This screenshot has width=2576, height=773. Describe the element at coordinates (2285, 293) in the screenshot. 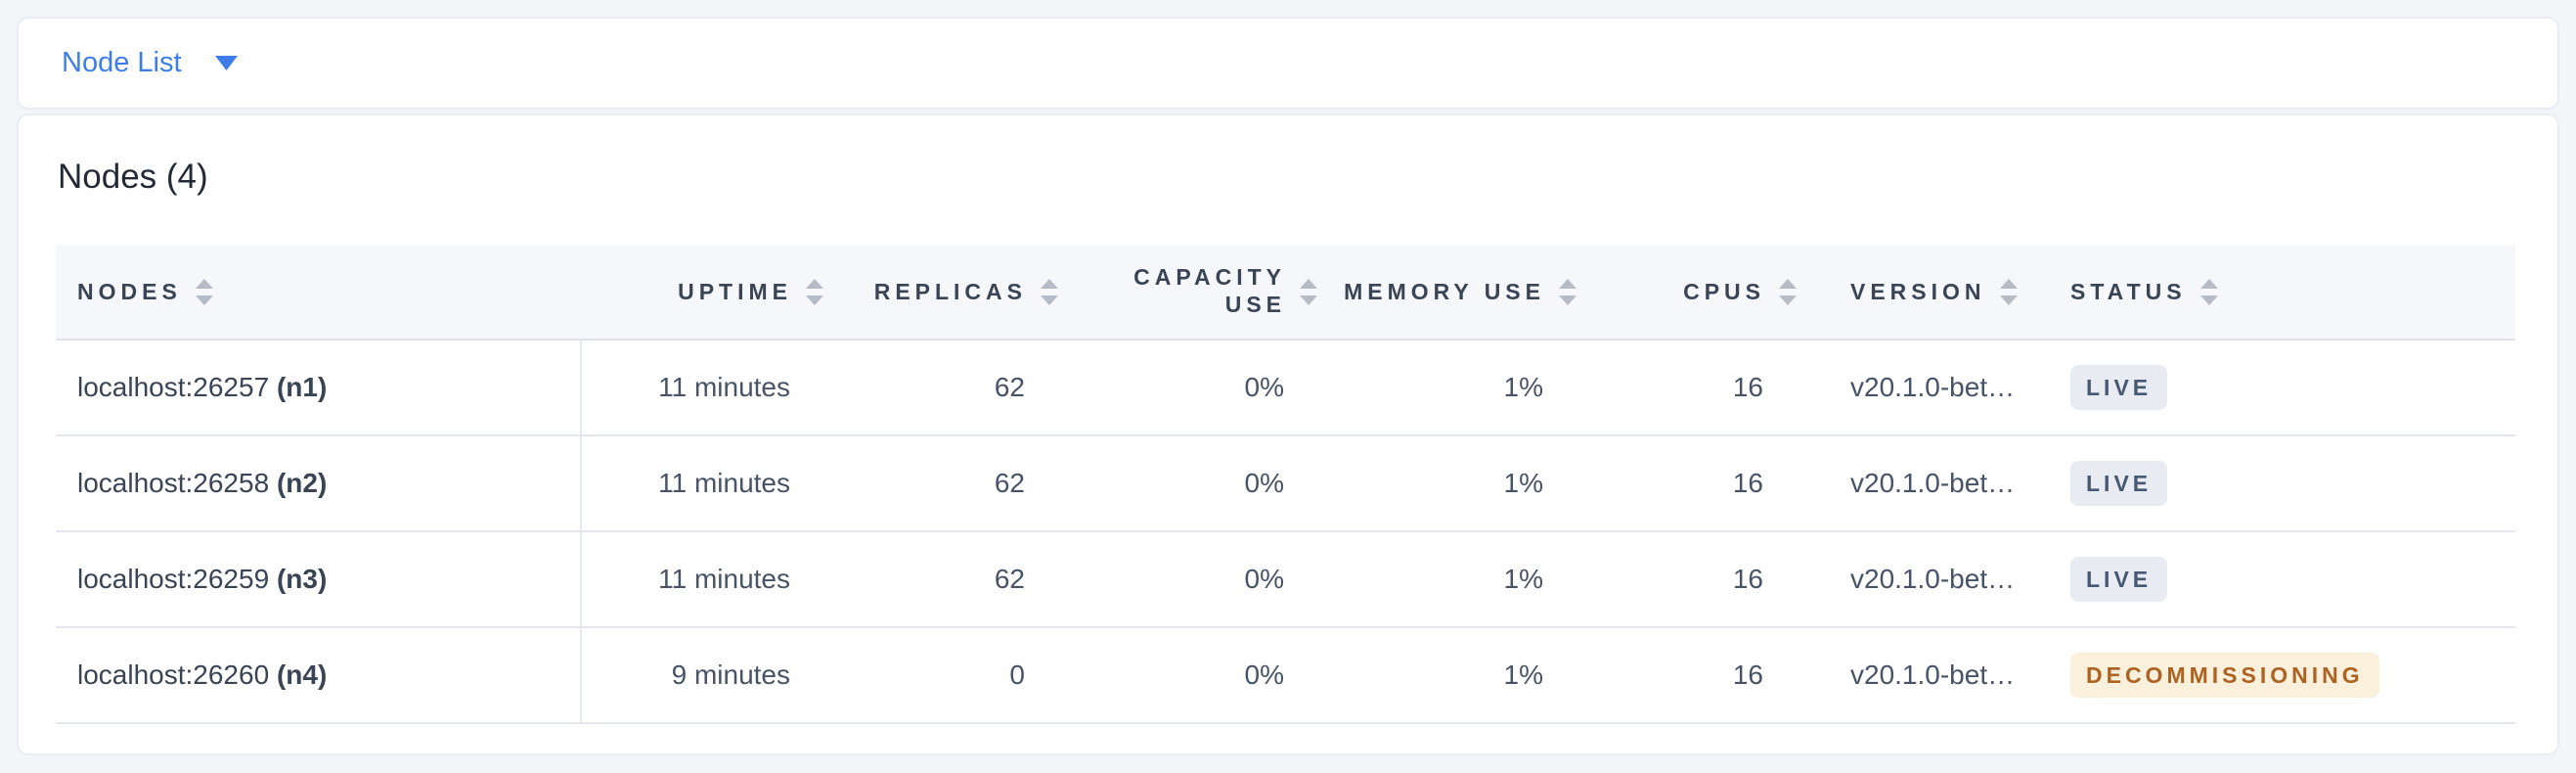

I see `column-header-status: STATUS` at that location.